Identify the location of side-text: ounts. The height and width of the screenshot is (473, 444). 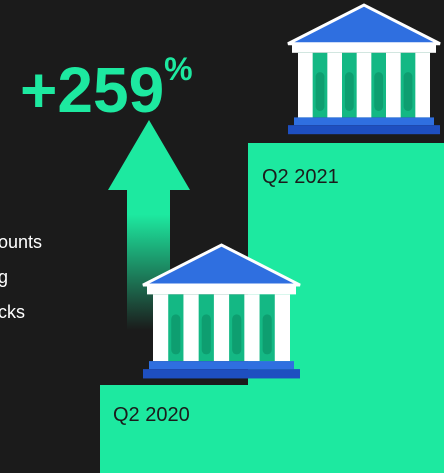
(21, 242).